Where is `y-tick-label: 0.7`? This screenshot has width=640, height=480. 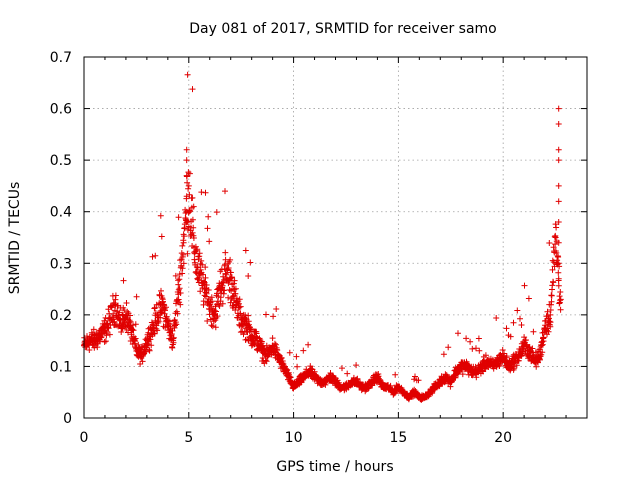 y-tick-label: 0.7 is located at coordinates (61, 58).